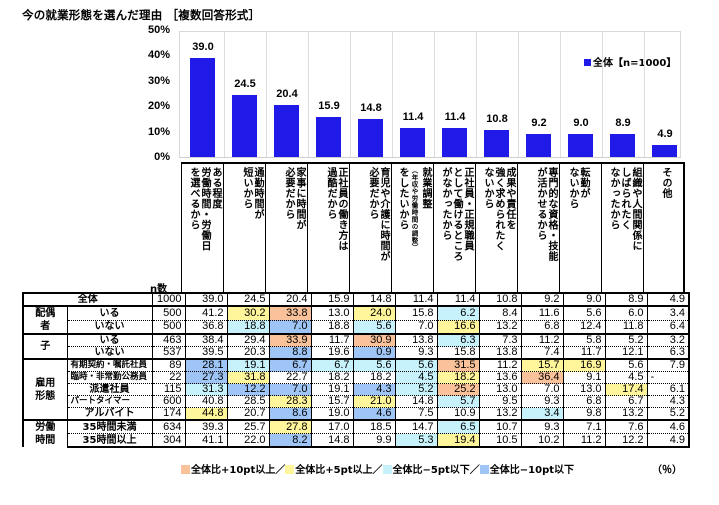 Image resolution: width=719 pixels, height=505 pixels. I want to click on category-header: ある程度 労働時間・労働日 を選べるから, so click(202, 227).